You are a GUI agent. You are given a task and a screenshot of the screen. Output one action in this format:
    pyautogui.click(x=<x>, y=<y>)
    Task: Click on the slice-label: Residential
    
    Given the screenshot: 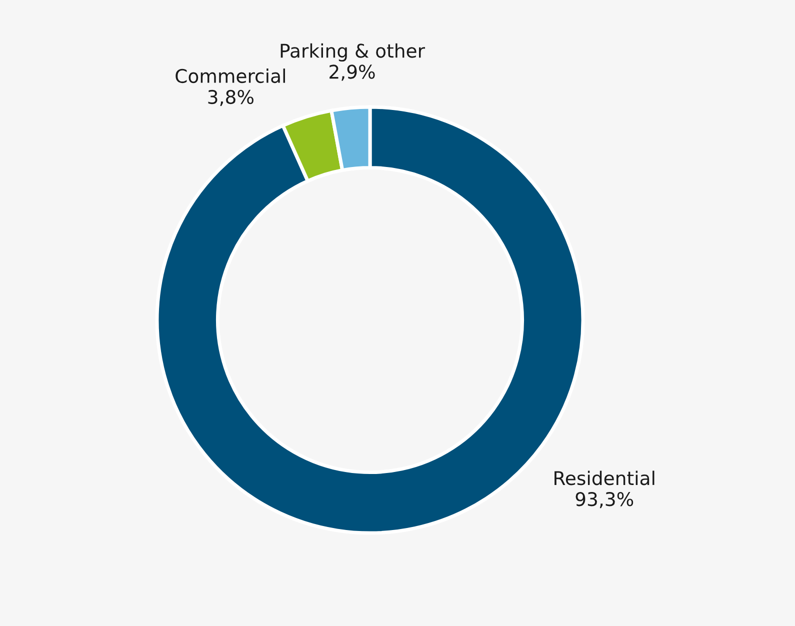 What is the action you would take?
    pyautogui.click(x=604, y=478)
    